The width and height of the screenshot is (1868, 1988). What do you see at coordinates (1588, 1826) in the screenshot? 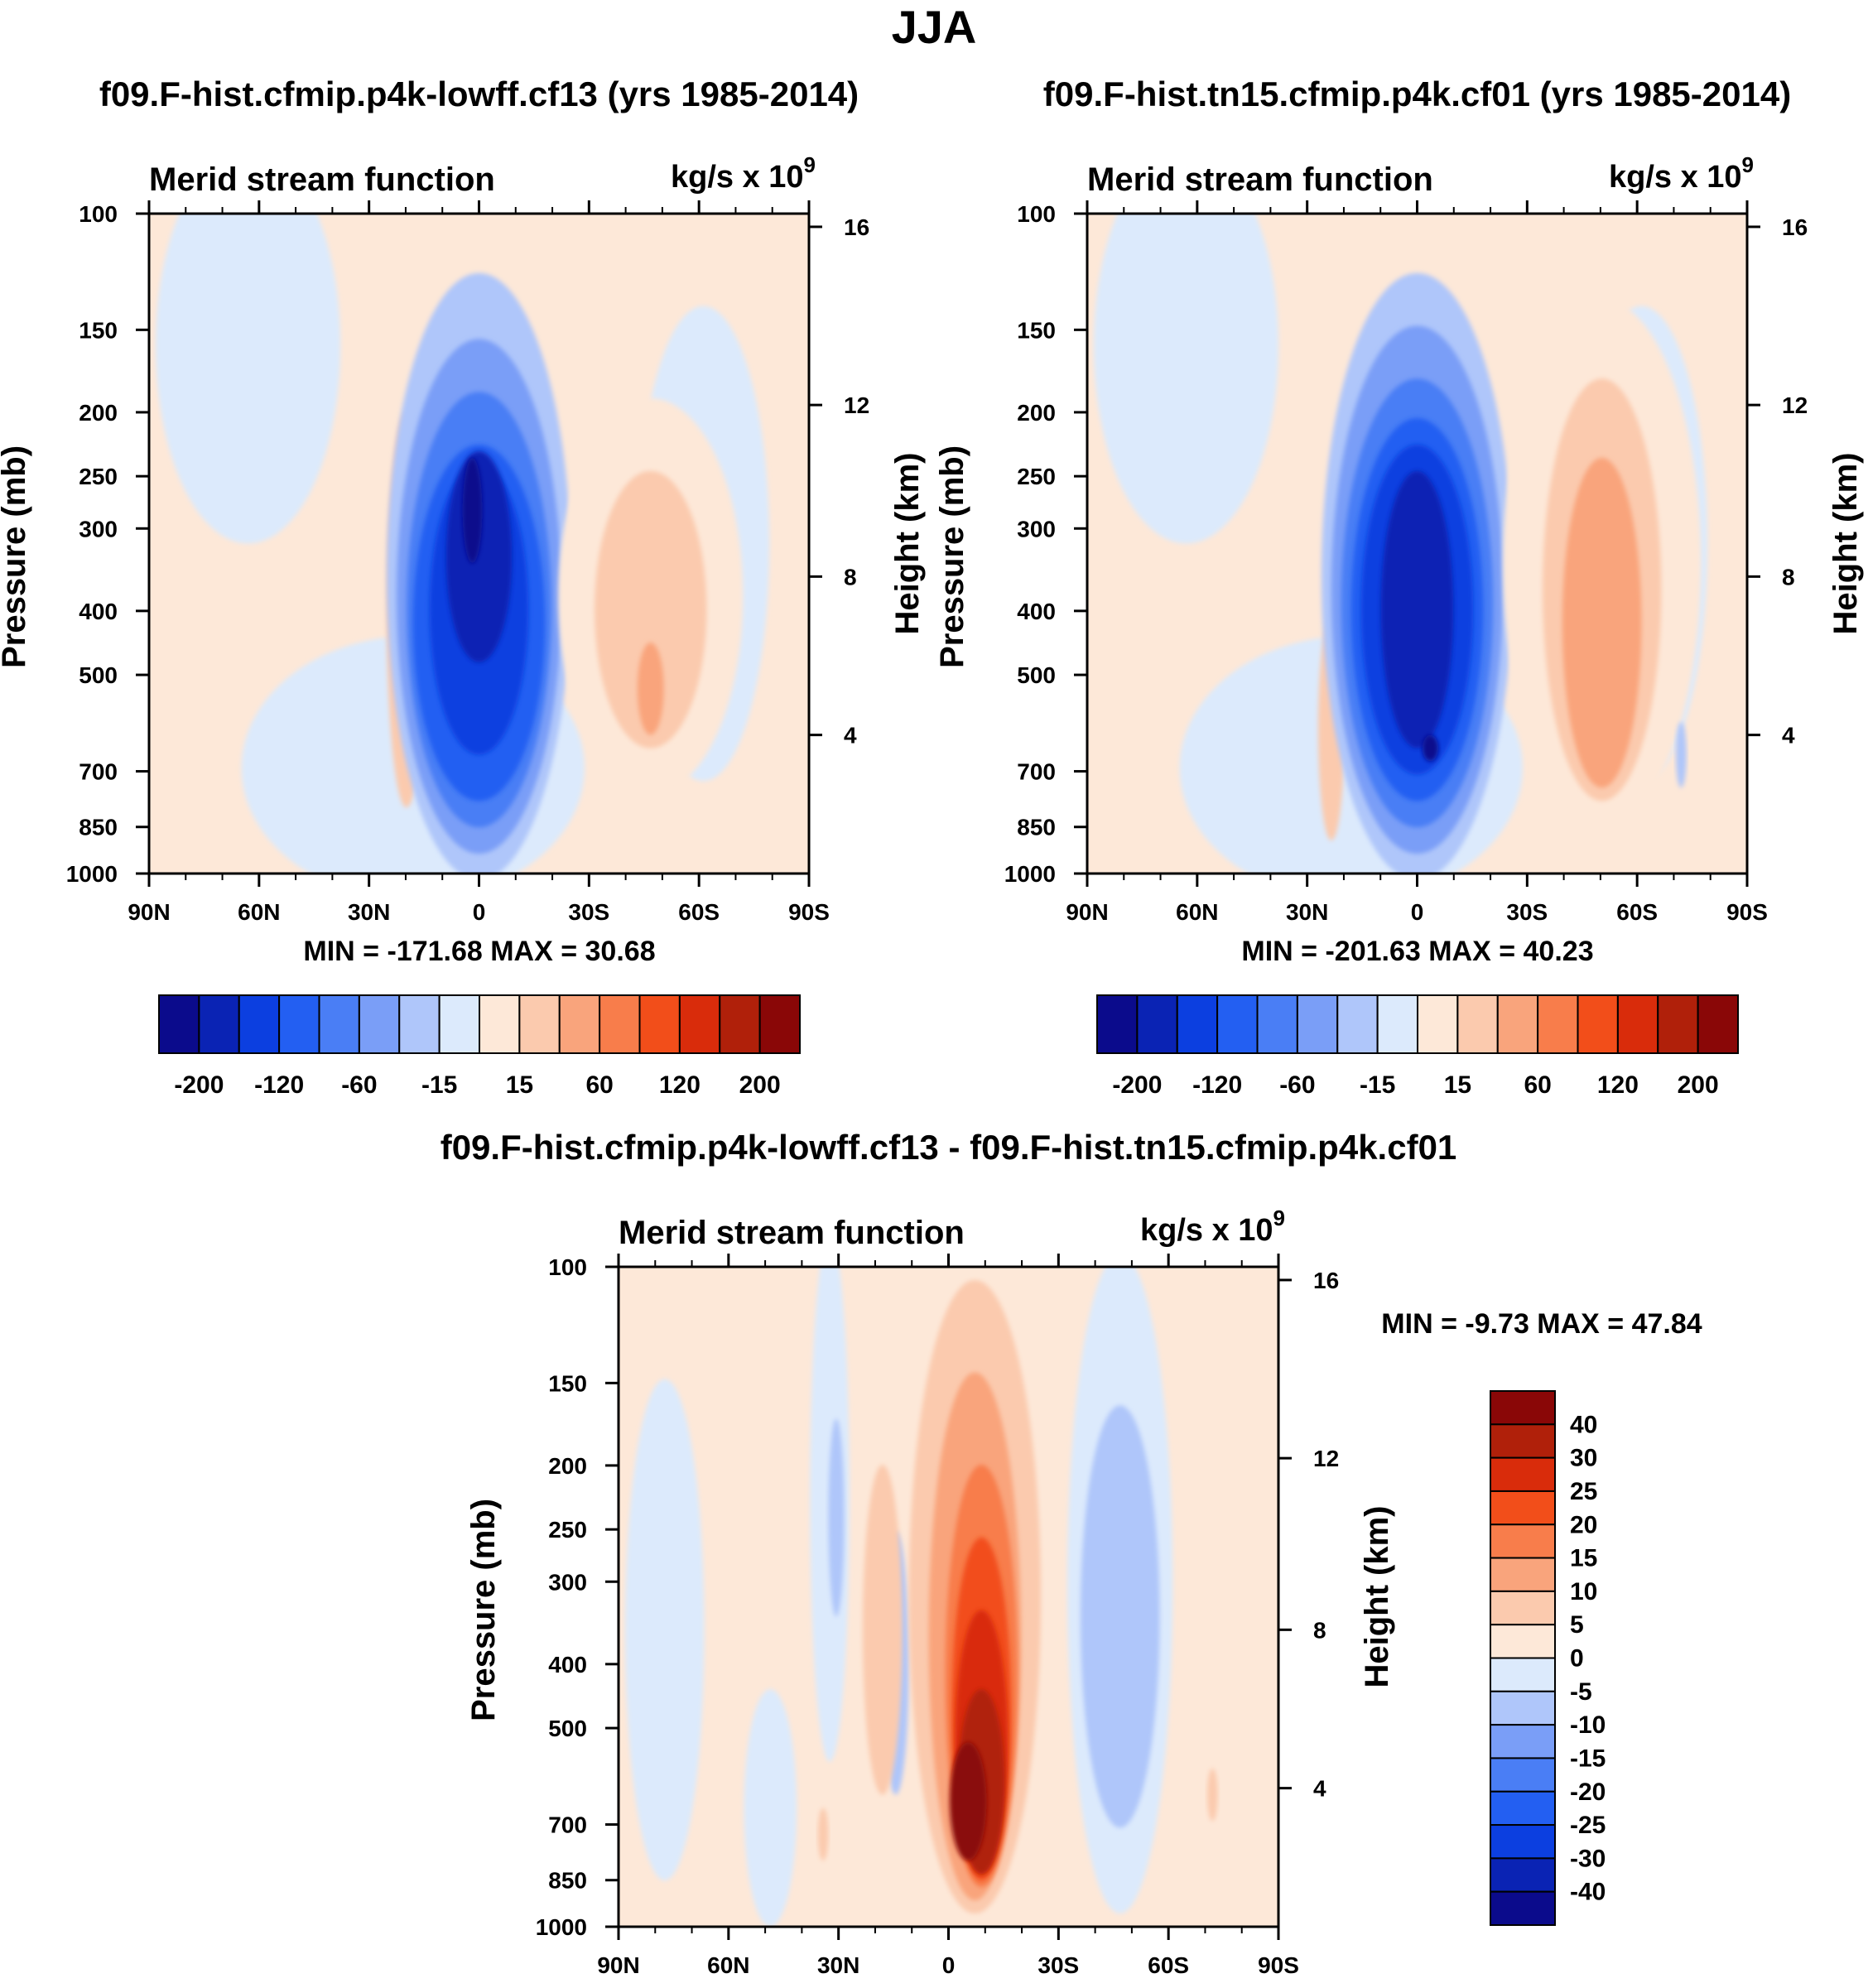
I see `colorbar-label: -25` at bounding box center [1588, 1826].